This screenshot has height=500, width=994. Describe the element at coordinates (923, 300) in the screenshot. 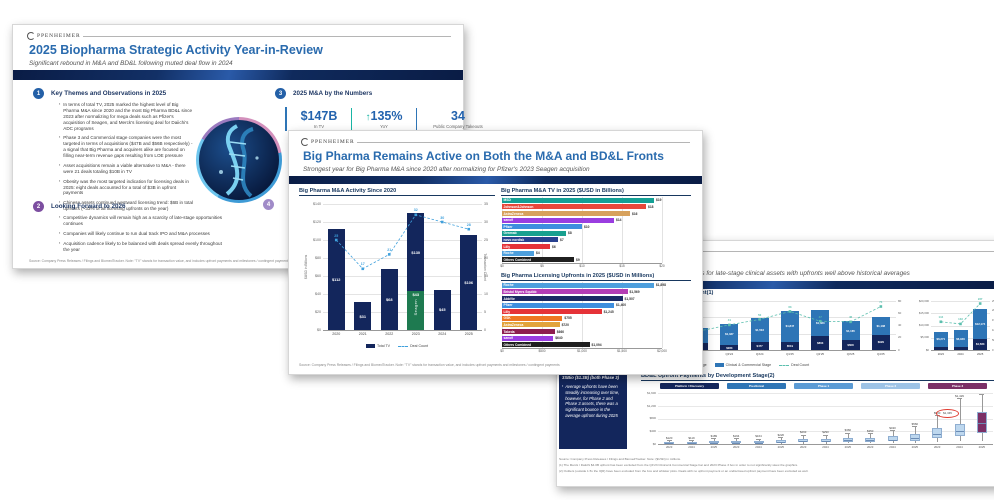

I see `y-axis-tick: $20,000` at that location.